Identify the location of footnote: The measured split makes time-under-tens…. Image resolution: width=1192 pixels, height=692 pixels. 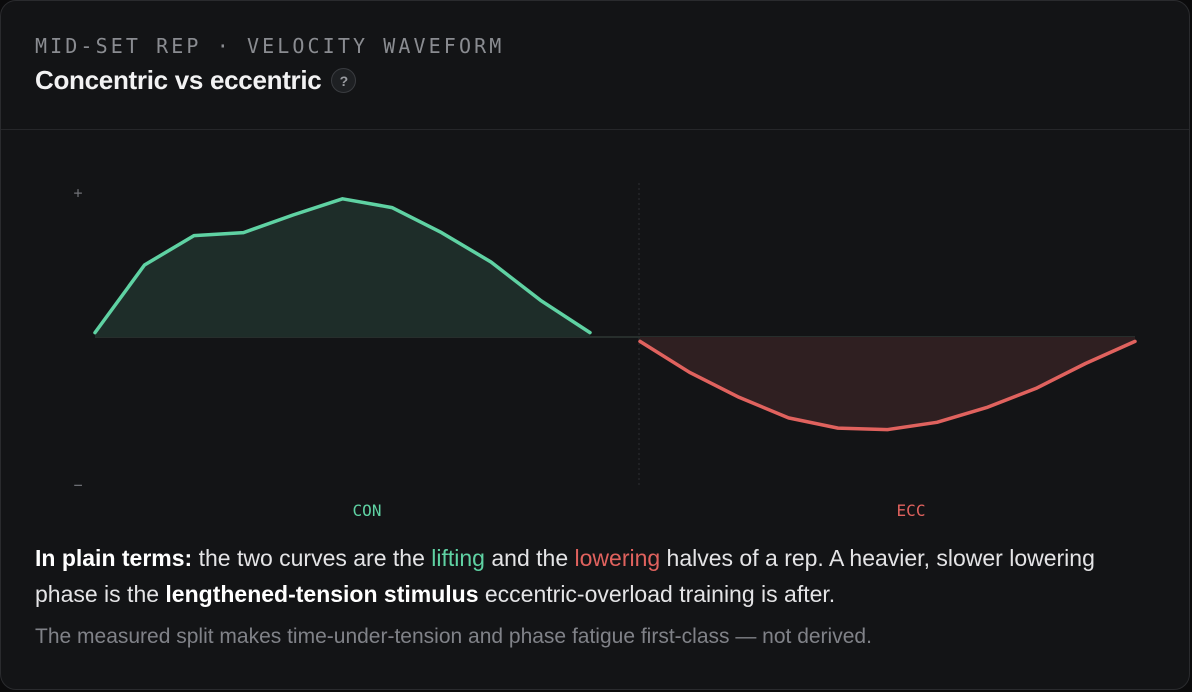
(453, 636).